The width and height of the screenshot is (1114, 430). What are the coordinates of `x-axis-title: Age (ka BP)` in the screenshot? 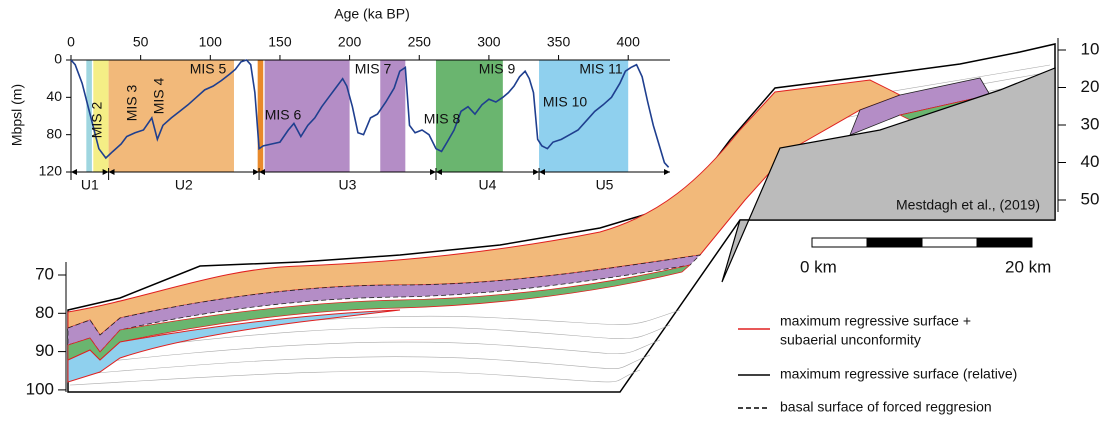 It's located at (371, 14).